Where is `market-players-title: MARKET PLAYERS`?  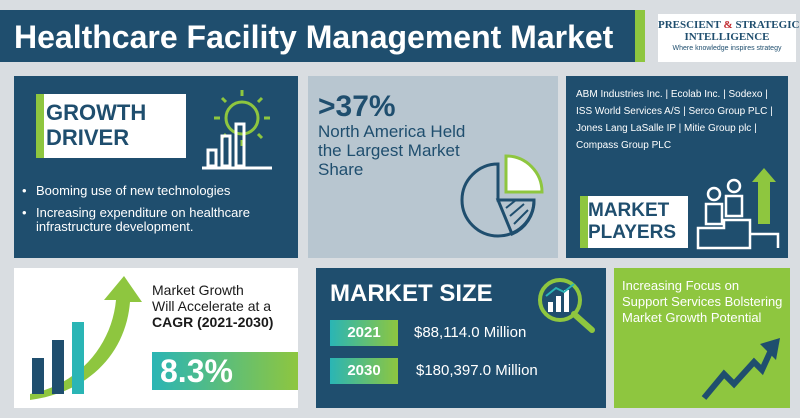
market-players-title: MARKET PLAYERS is located at coordinates (632, 222).